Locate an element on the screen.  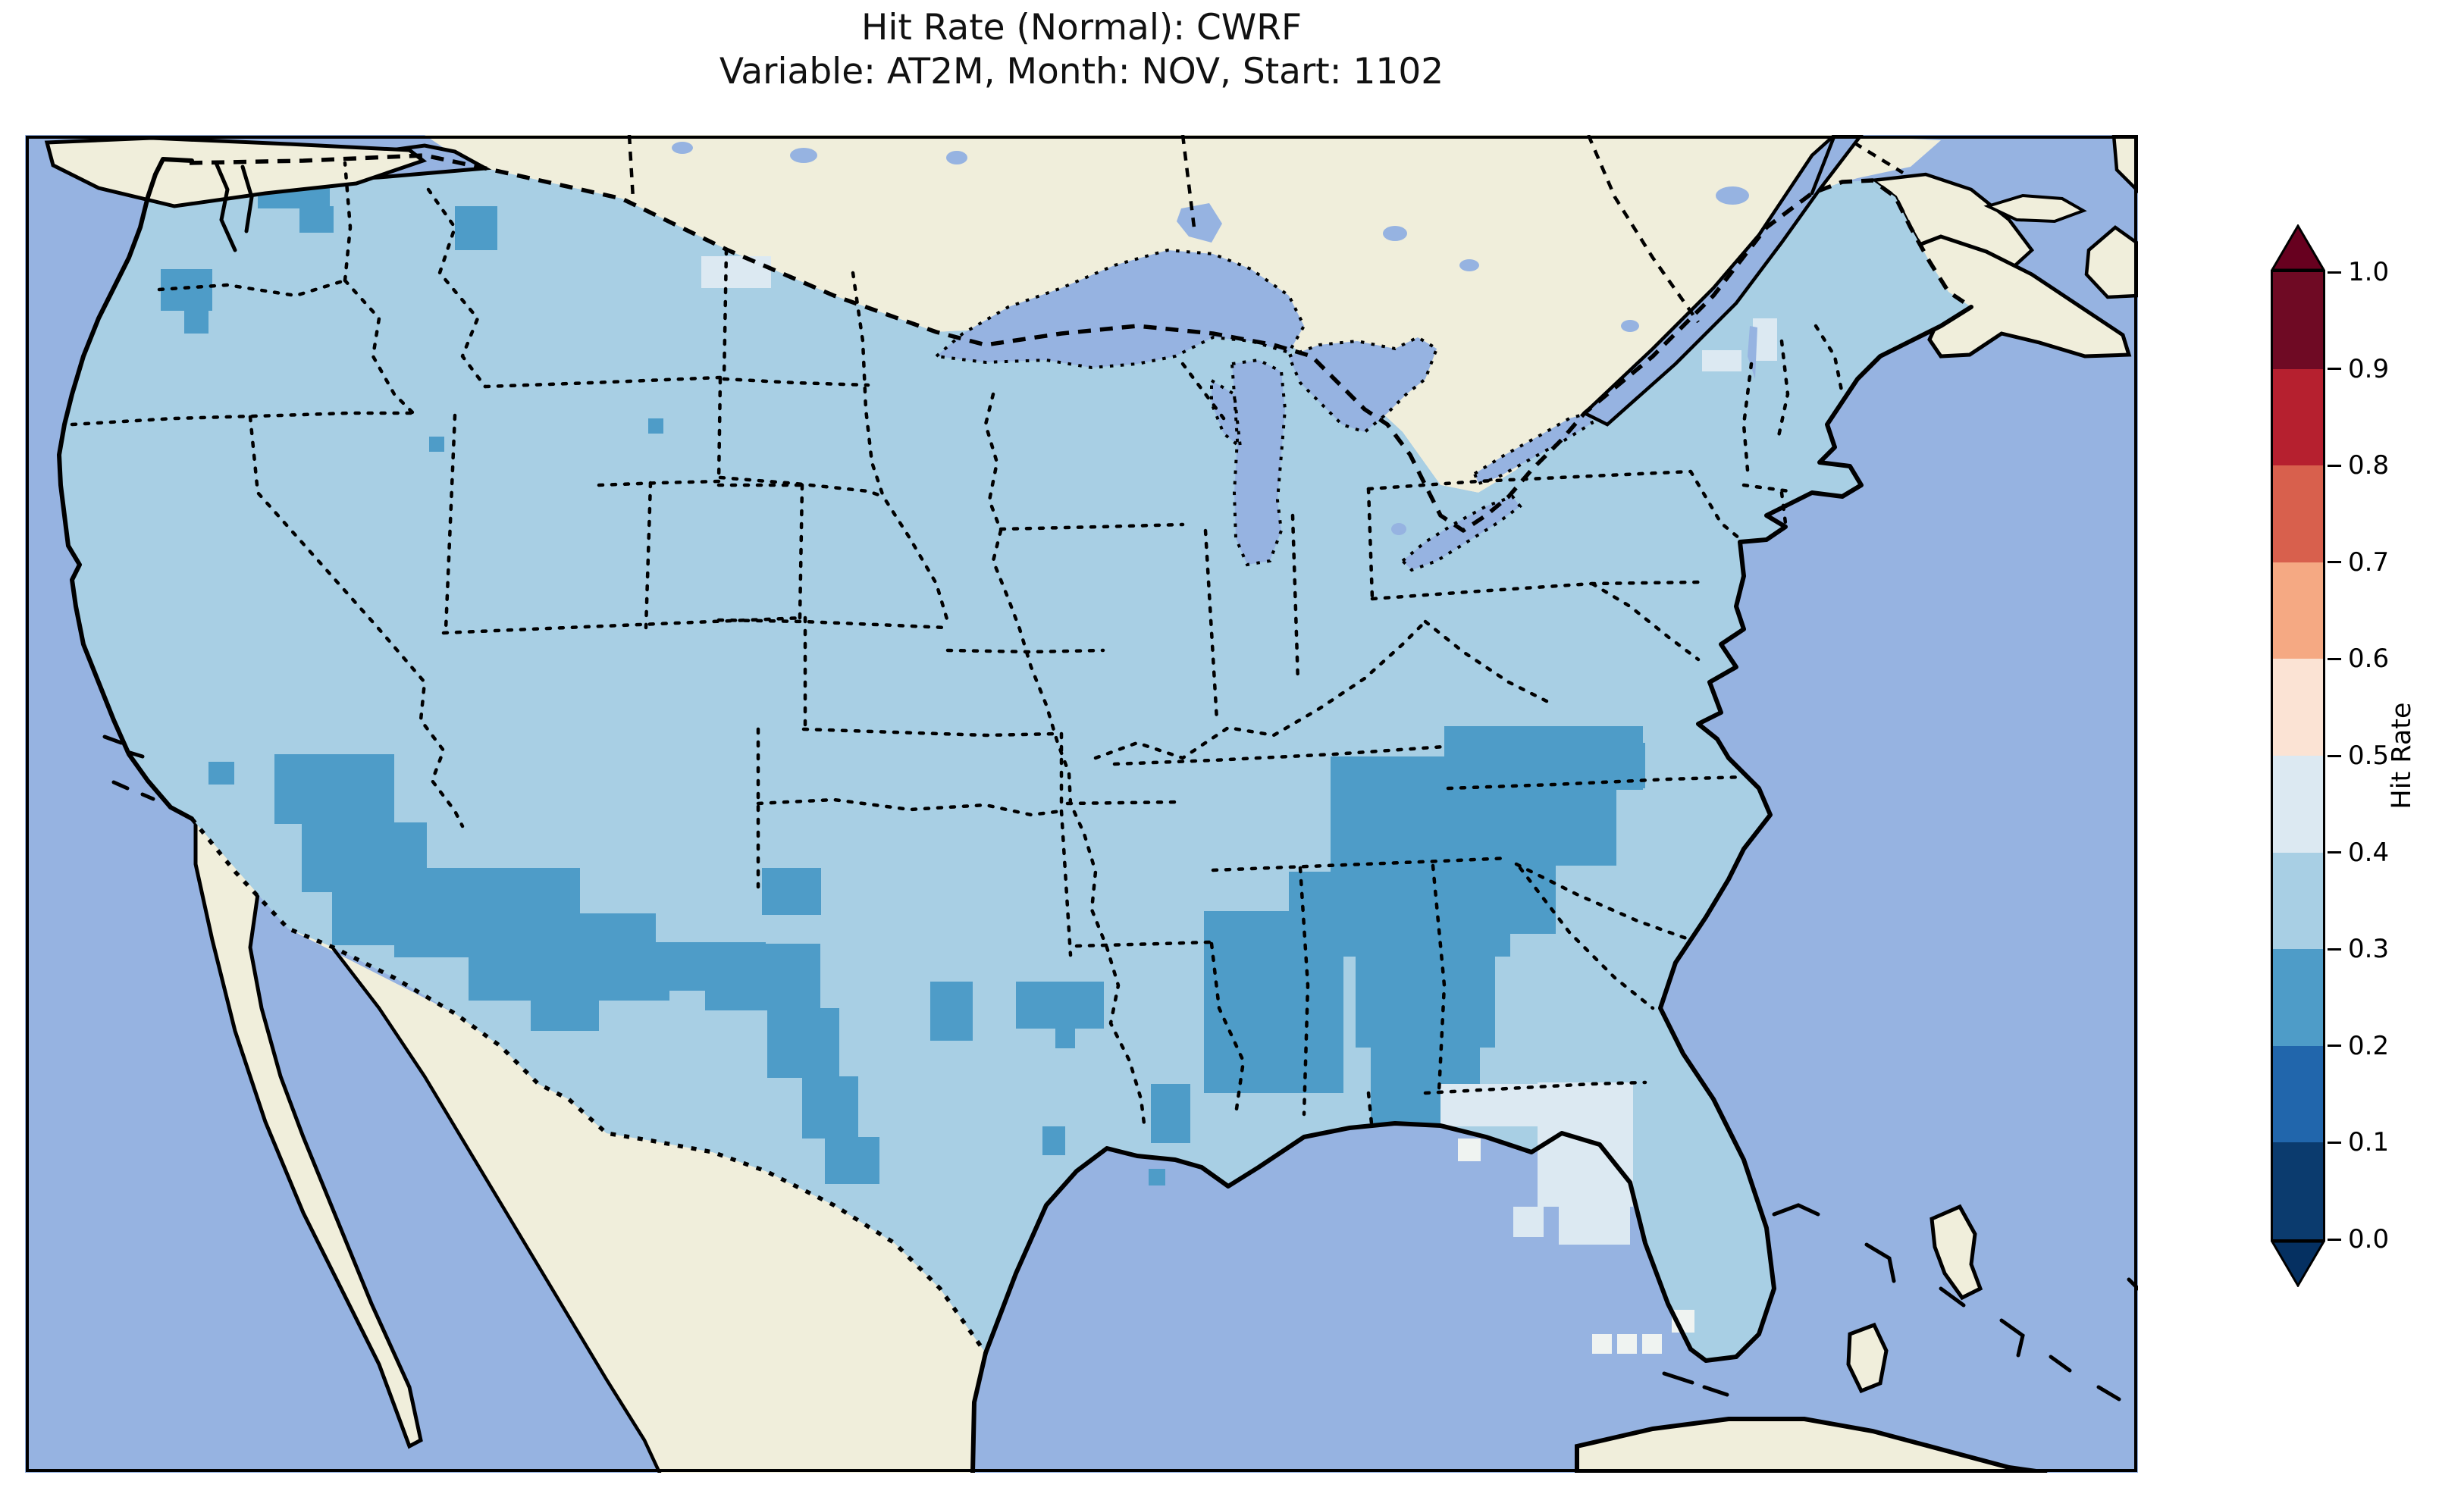
pacific-coastline is located at coordinates (126, 489).